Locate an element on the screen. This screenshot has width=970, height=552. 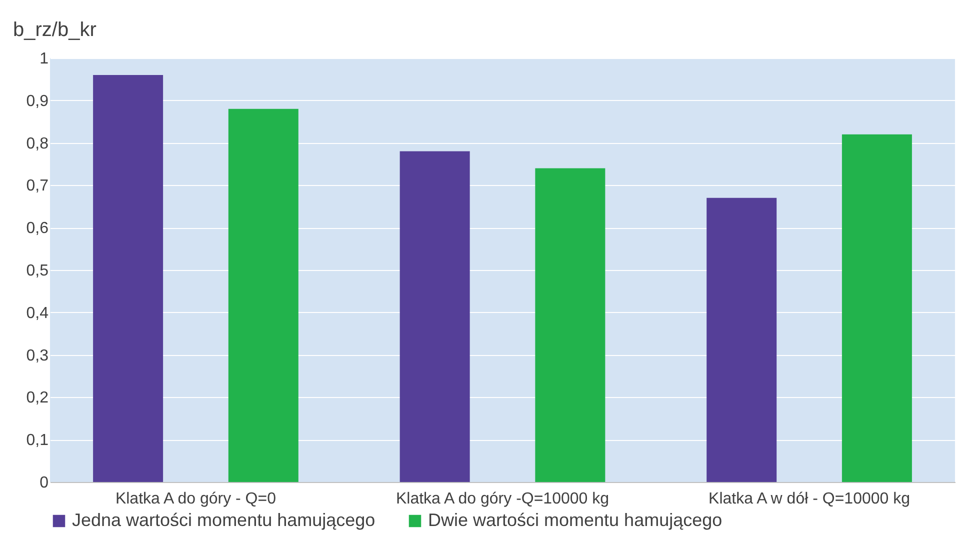
y-tick-label: 0,4 is located at coordinates (37, 313).